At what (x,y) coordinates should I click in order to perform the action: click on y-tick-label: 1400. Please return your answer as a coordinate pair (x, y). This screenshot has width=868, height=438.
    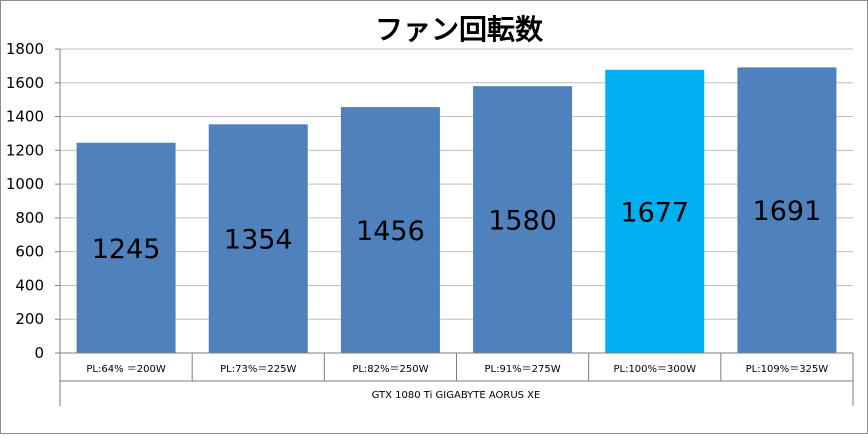
    Looking at the image, I should click on (25, 117).